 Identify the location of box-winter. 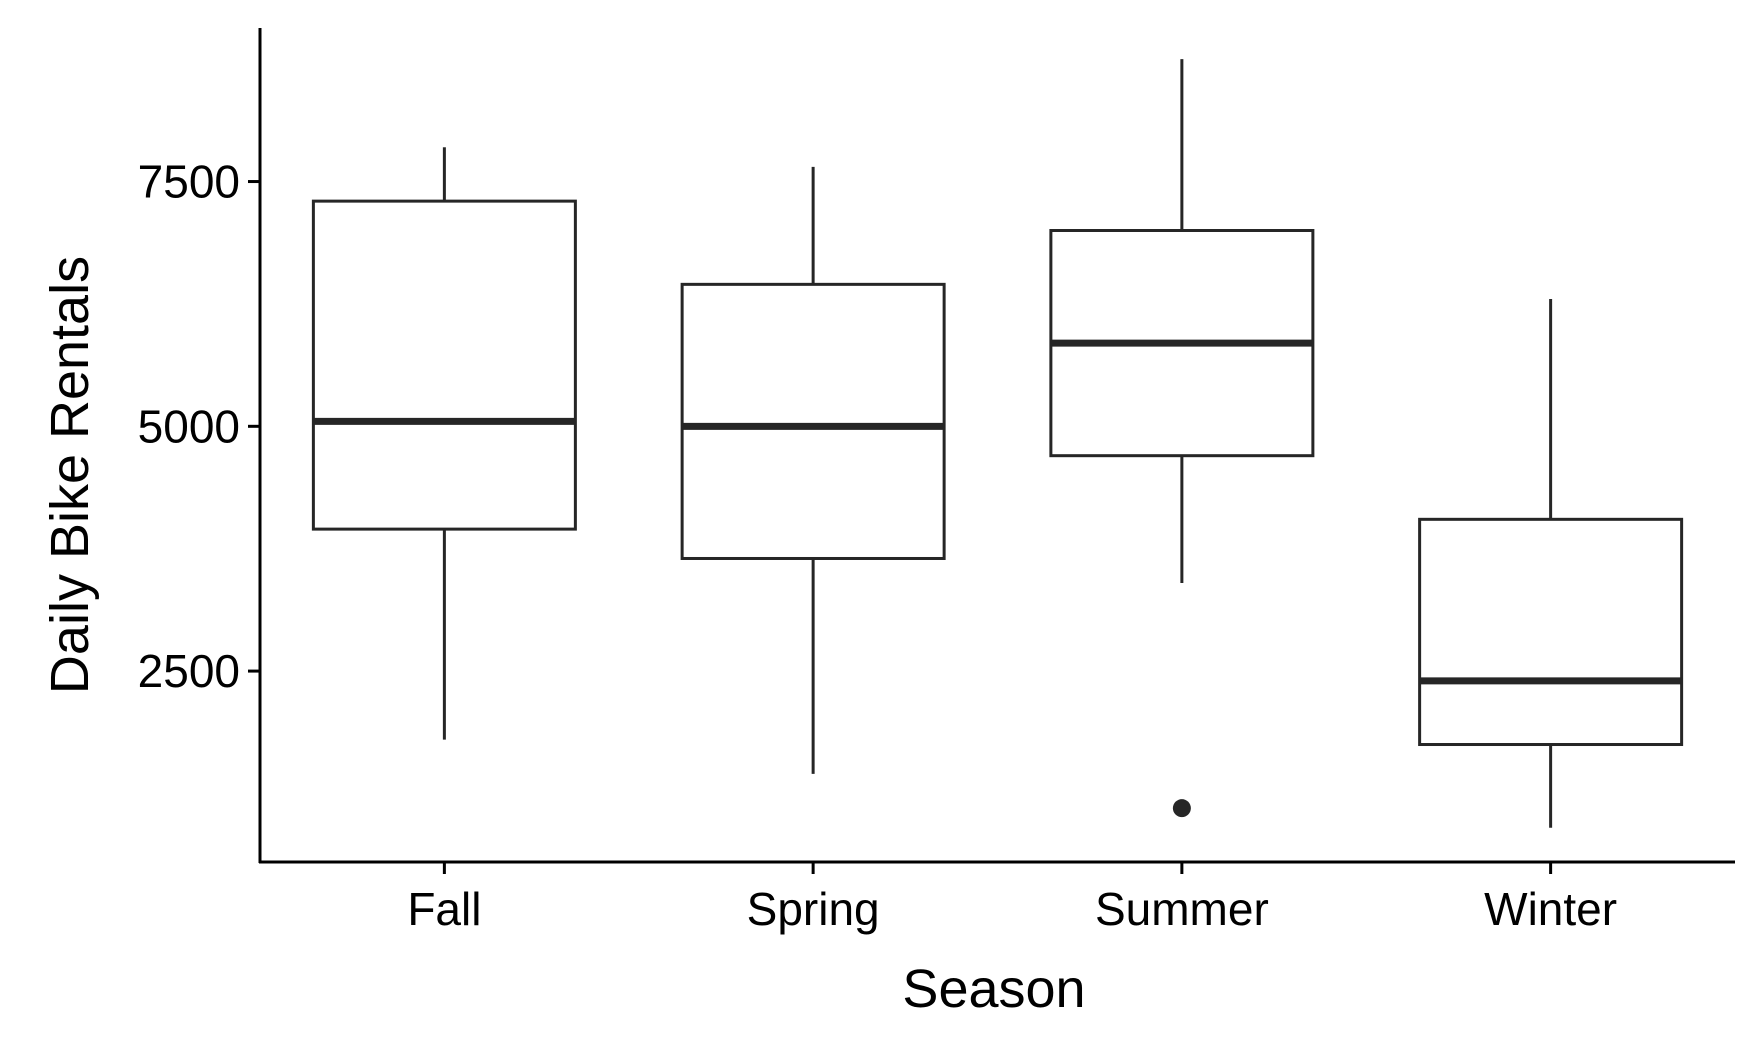
(1551, 563).